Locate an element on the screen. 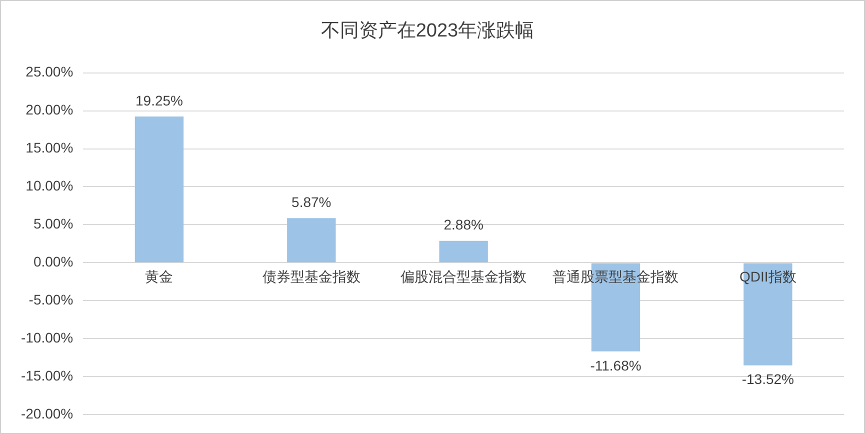 This screenshot has width=865, height=434. data-label: -13.52% is located at coordinates (768, 379).